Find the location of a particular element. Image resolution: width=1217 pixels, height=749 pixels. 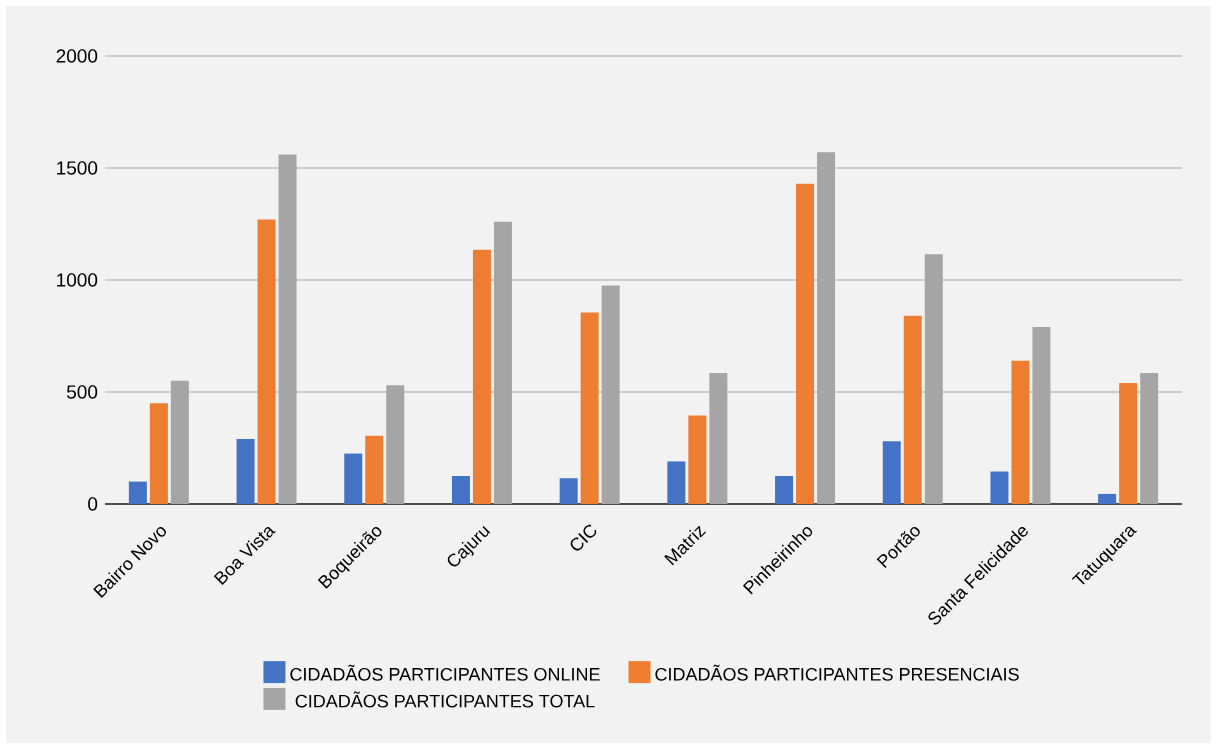

y-tick-label: 2000 is located at coordinates (77, 56).